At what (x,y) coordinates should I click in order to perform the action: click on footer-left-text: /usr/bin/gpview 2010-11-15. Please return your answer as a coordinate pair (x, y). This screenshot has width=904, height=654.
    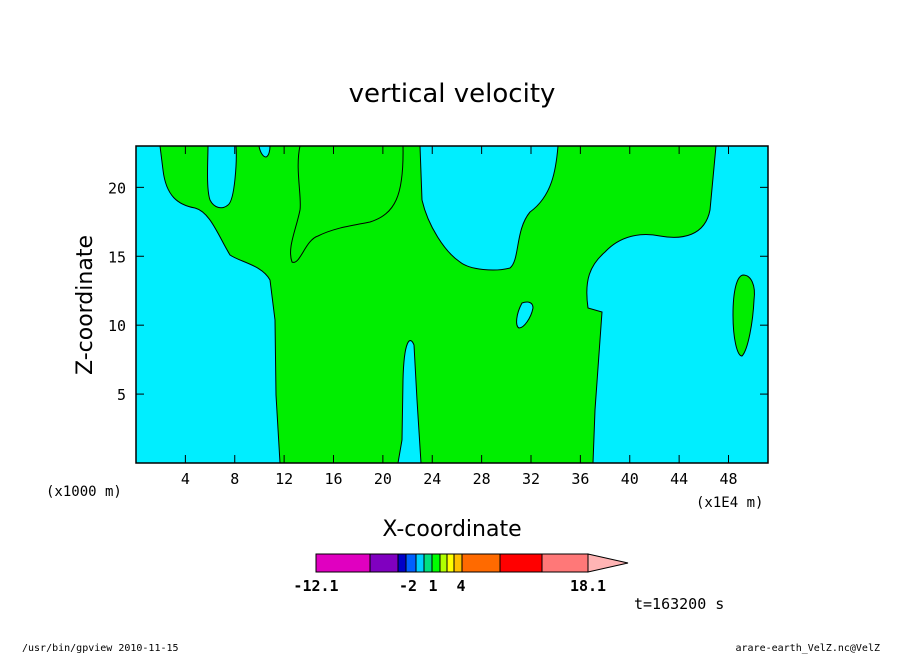
    Looking at the image, I should click on (100, 648).